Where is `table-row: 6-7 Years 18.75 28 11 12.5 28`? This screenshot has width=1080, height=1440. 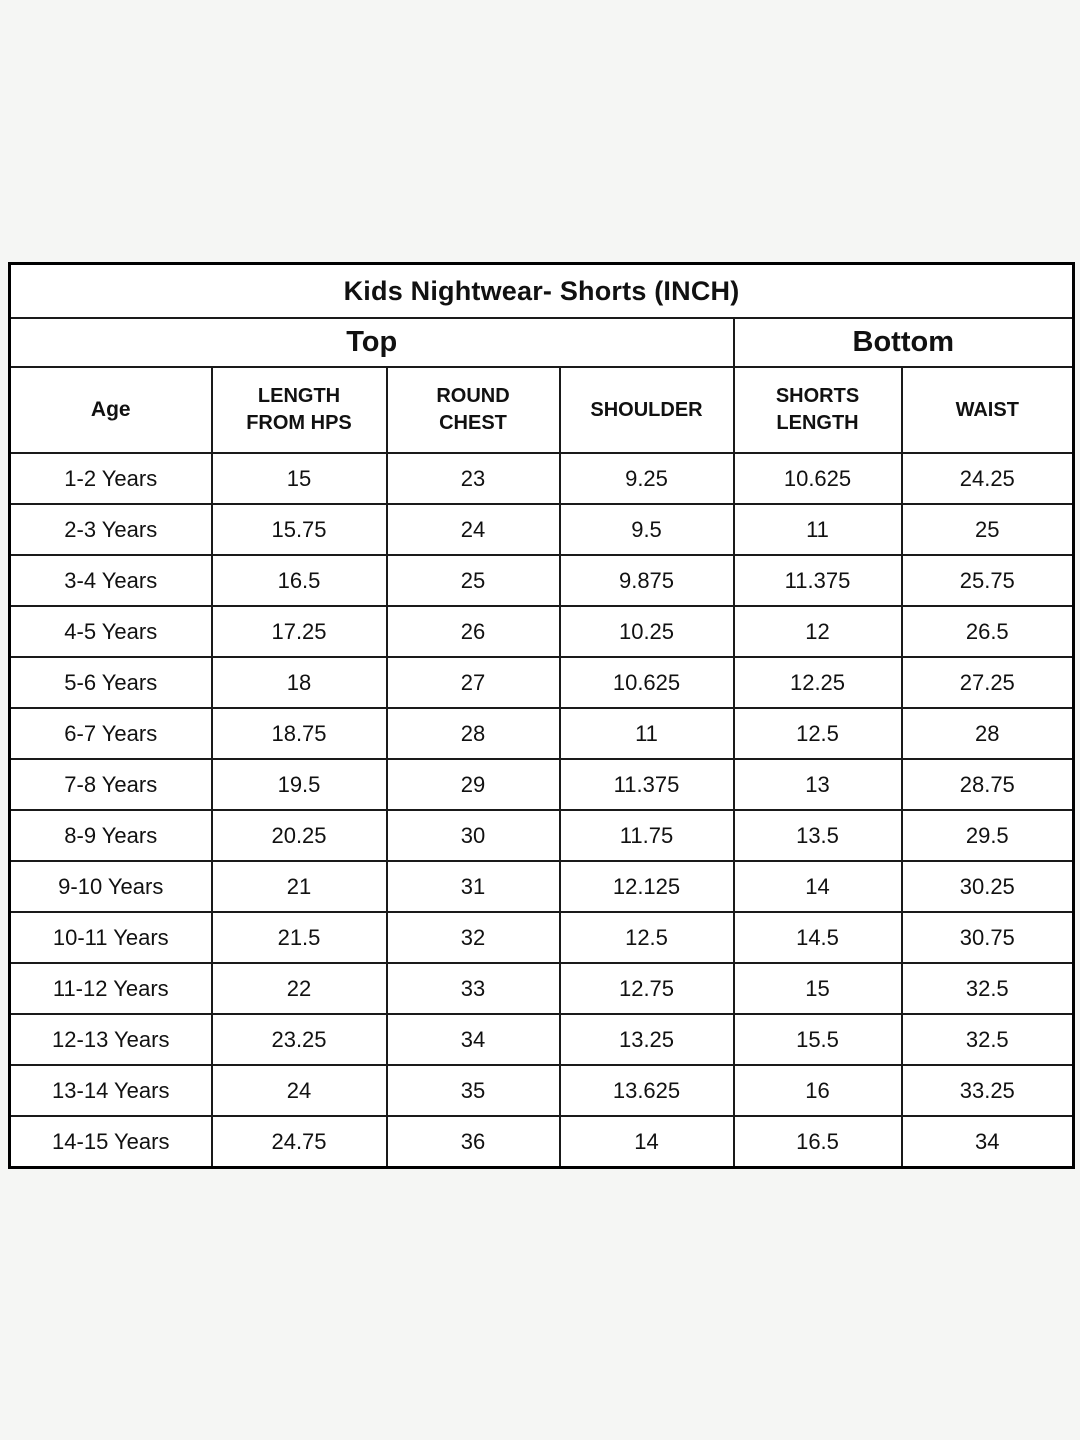 table-row: 6-7 Years 18.75 28 11 12.5 28 is located at coordinates (541, 733).